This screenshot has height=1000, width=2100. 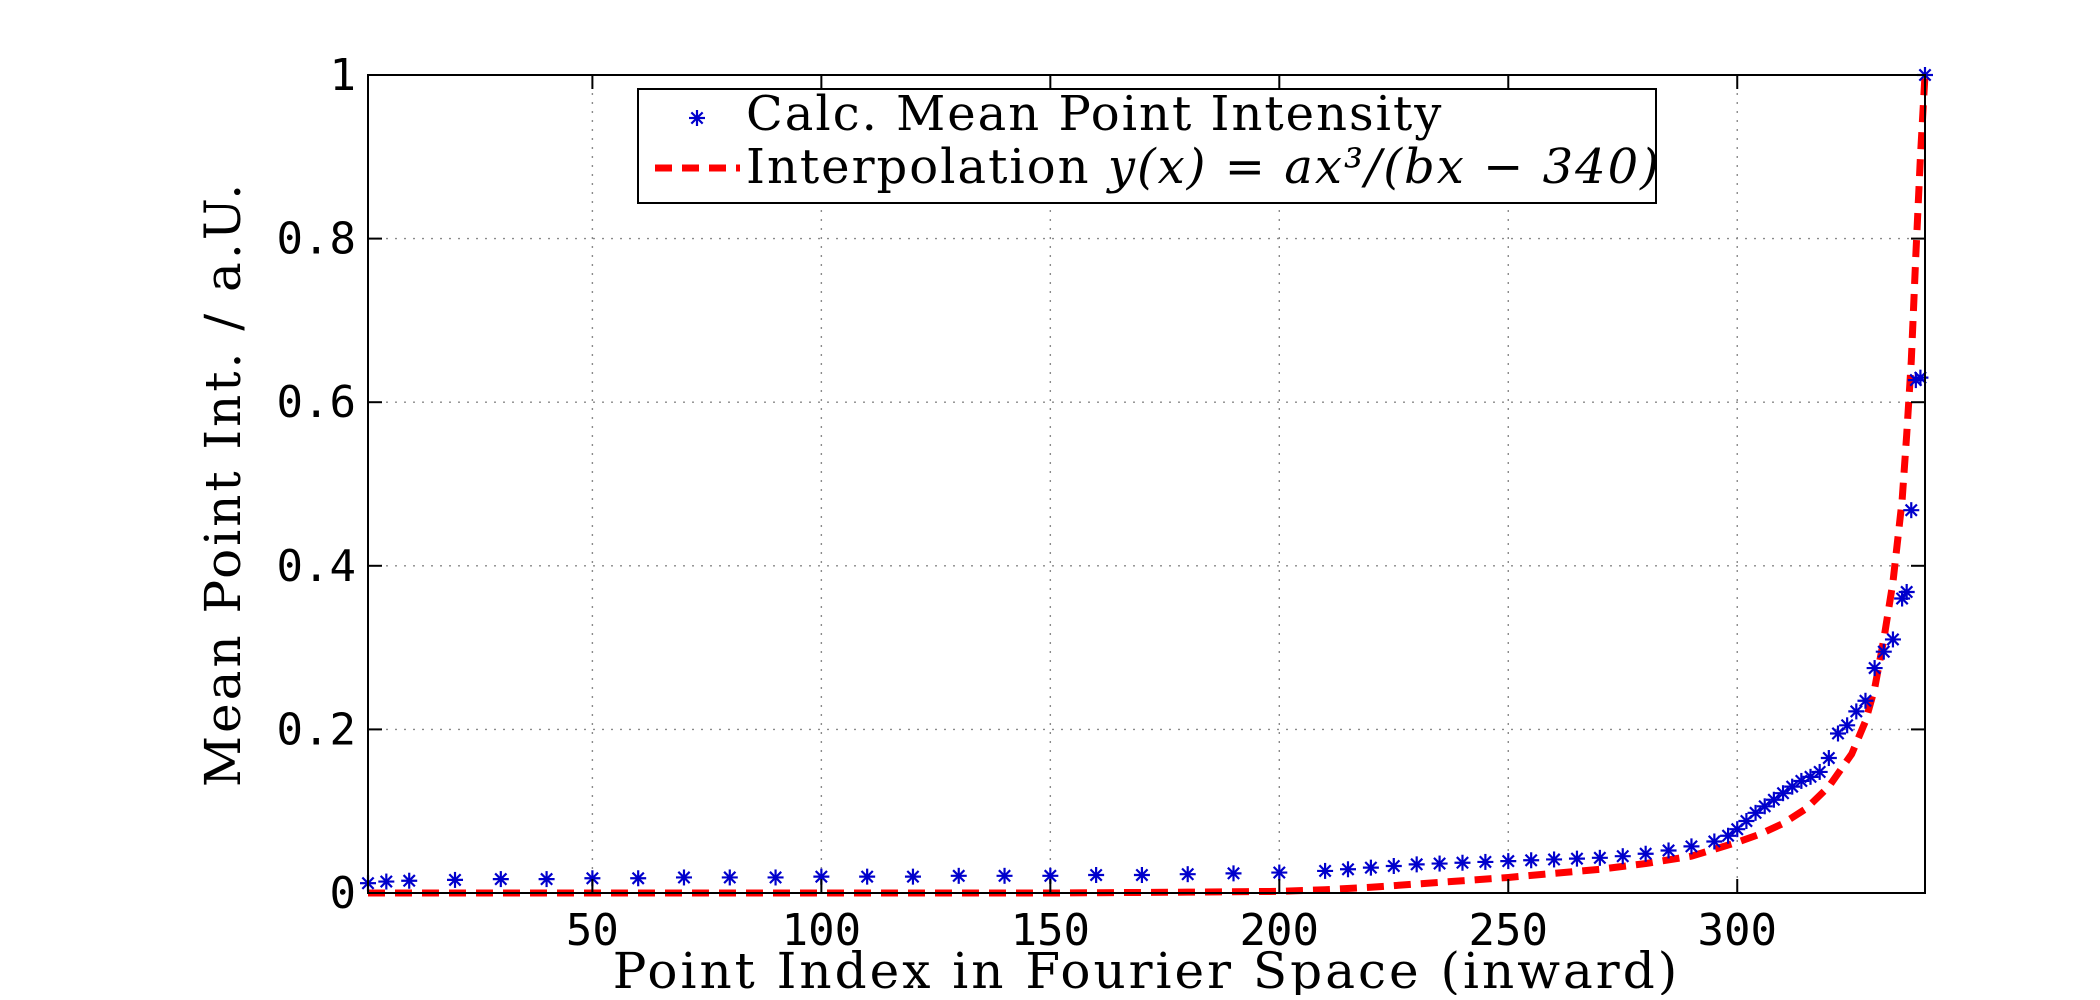 I want to click on legend-label-interpolation-formula: y(x) = ax³/(bx − 340), so click(x=1383, y=167).